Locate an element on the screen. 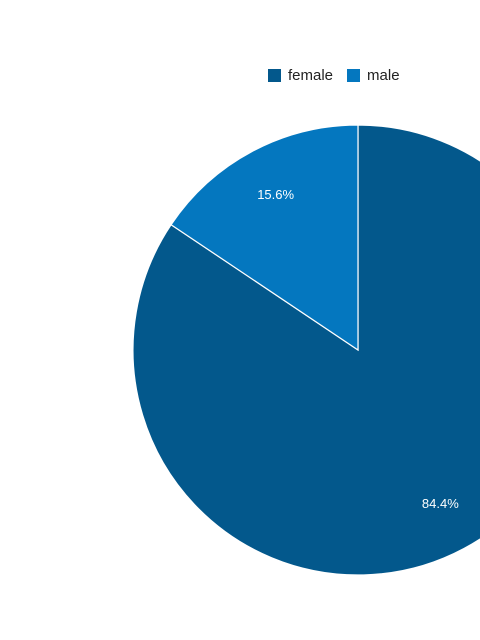 The image size is (480, 640). legend-item-female: female is located at coordinates (300, 75).